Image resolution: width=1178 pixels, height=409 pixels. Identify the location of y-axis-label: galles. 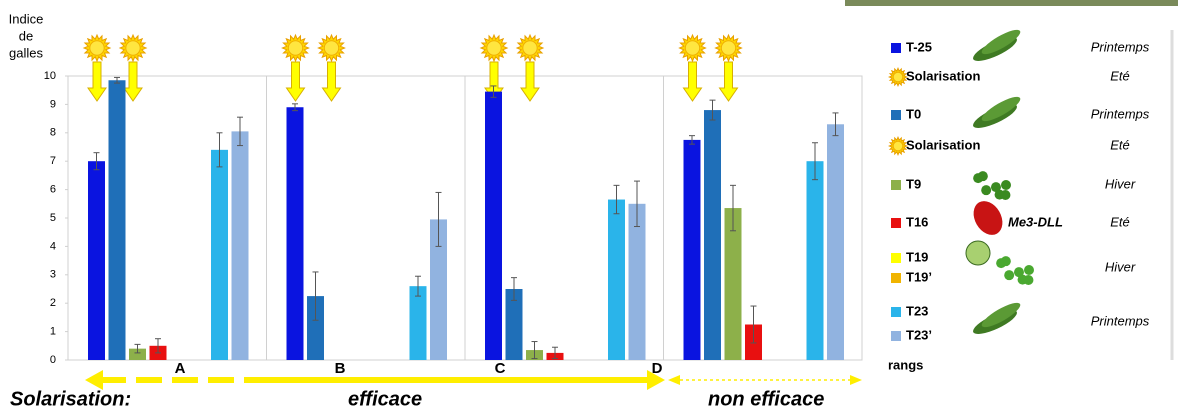
(26, 52).